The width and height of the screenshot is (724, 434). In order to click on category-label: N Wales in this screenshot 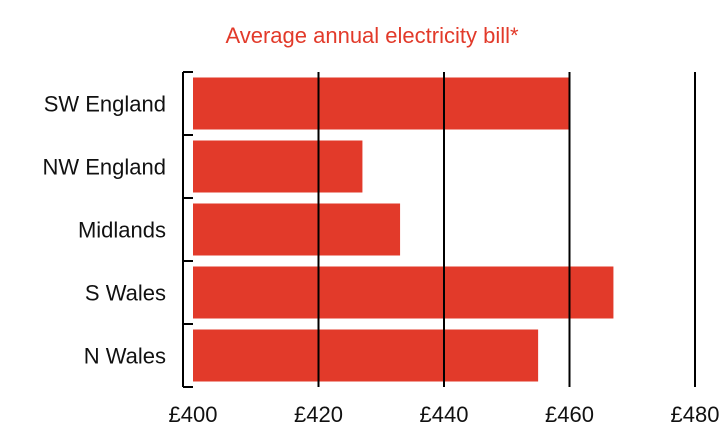, I will do `click(125, 356)`.